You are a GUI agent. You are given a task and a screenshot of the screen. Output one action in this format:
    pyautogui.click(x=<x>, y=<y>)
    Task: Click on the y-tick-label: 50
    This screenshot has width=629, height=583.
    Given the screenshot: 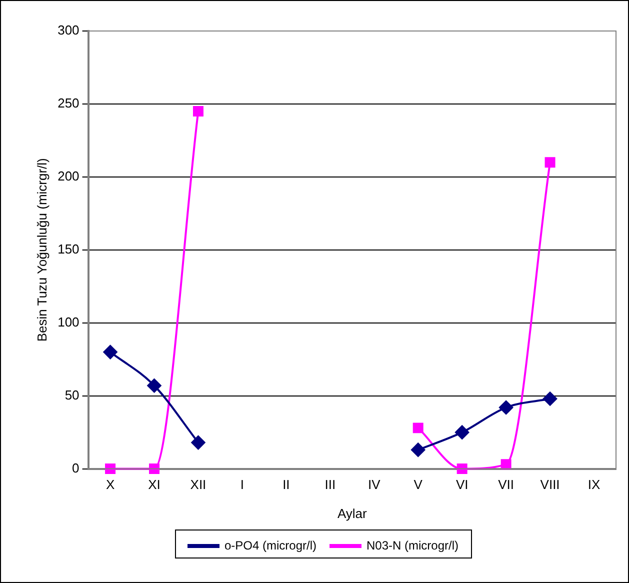 What is the action you would take?
    pyautogui.click(x=72, y=394)
    